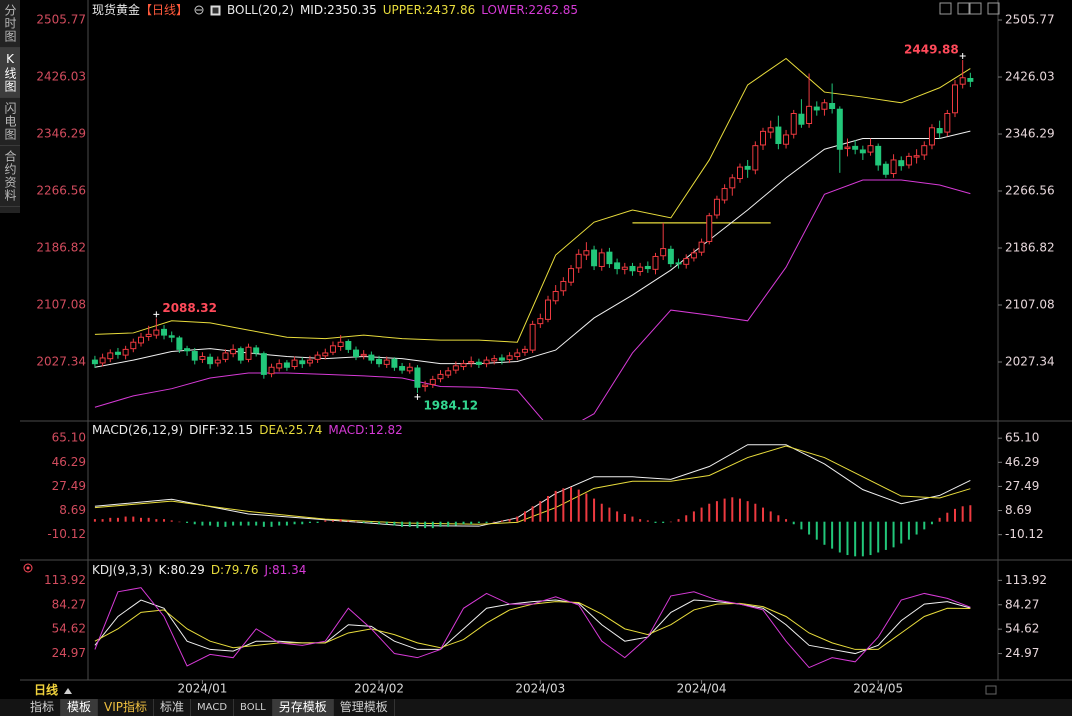 This screenshot has height=716, width=1072. I want to click on sidebar-tab: K线图, so click(10, 73).